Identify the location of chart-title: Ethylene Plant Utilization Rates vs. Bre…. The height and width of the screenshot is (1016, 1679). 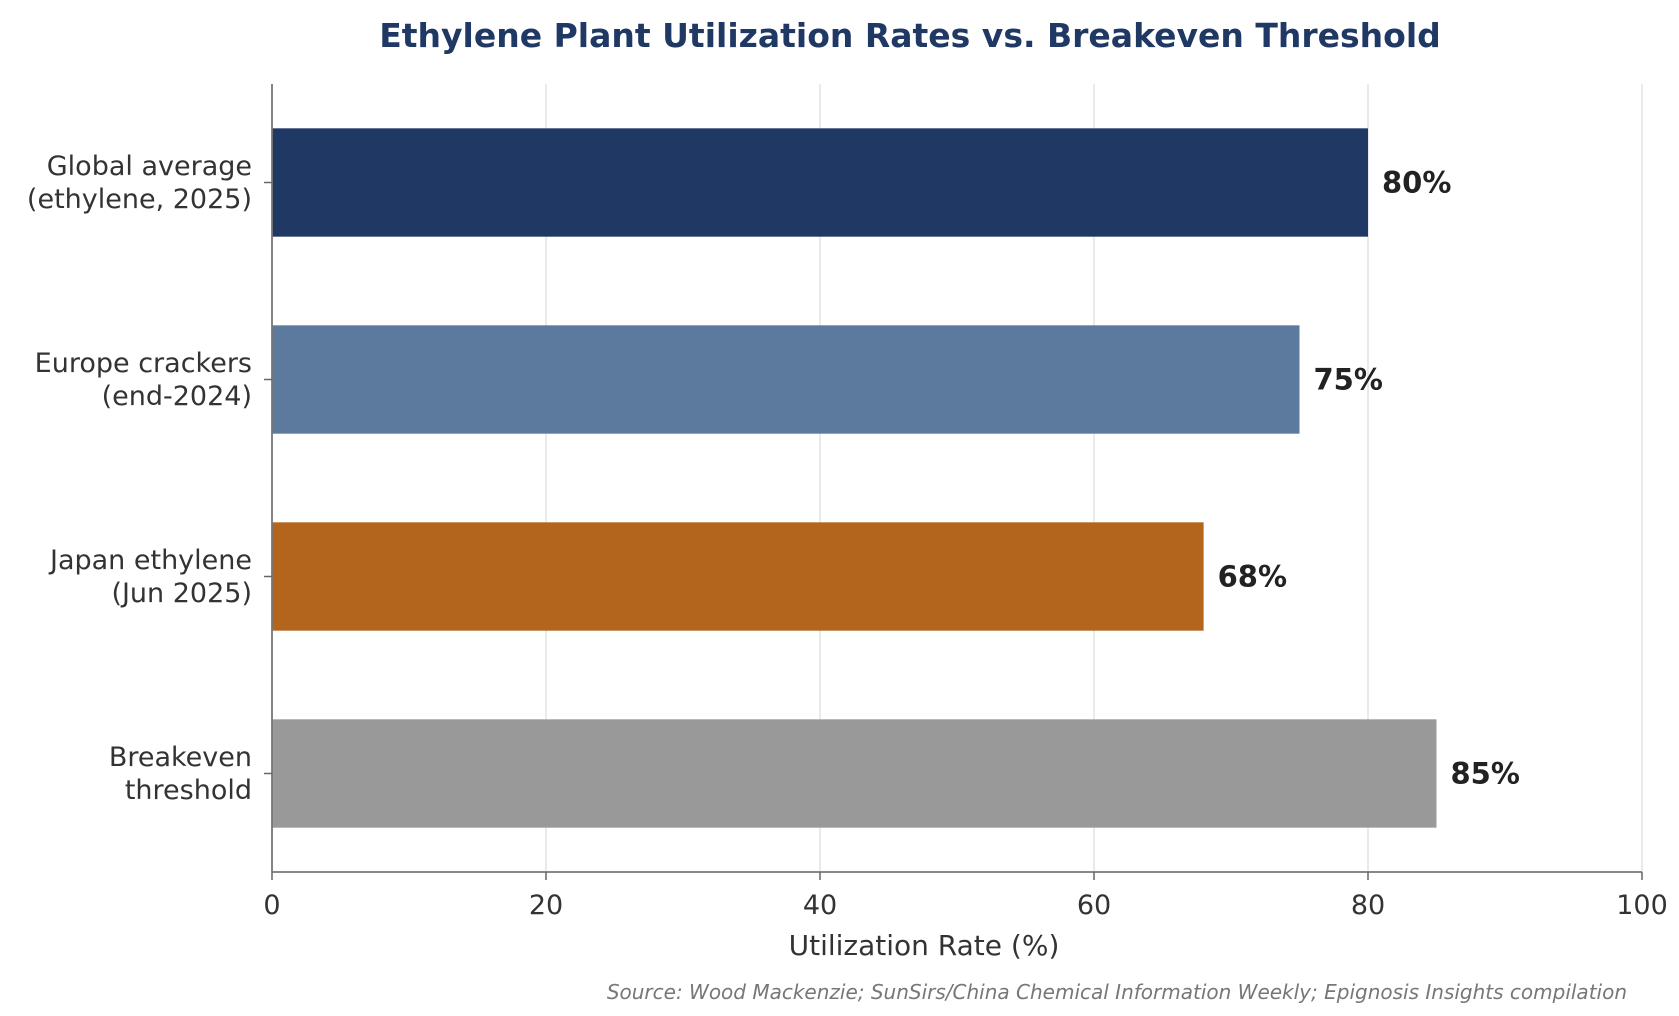
(910, 35).